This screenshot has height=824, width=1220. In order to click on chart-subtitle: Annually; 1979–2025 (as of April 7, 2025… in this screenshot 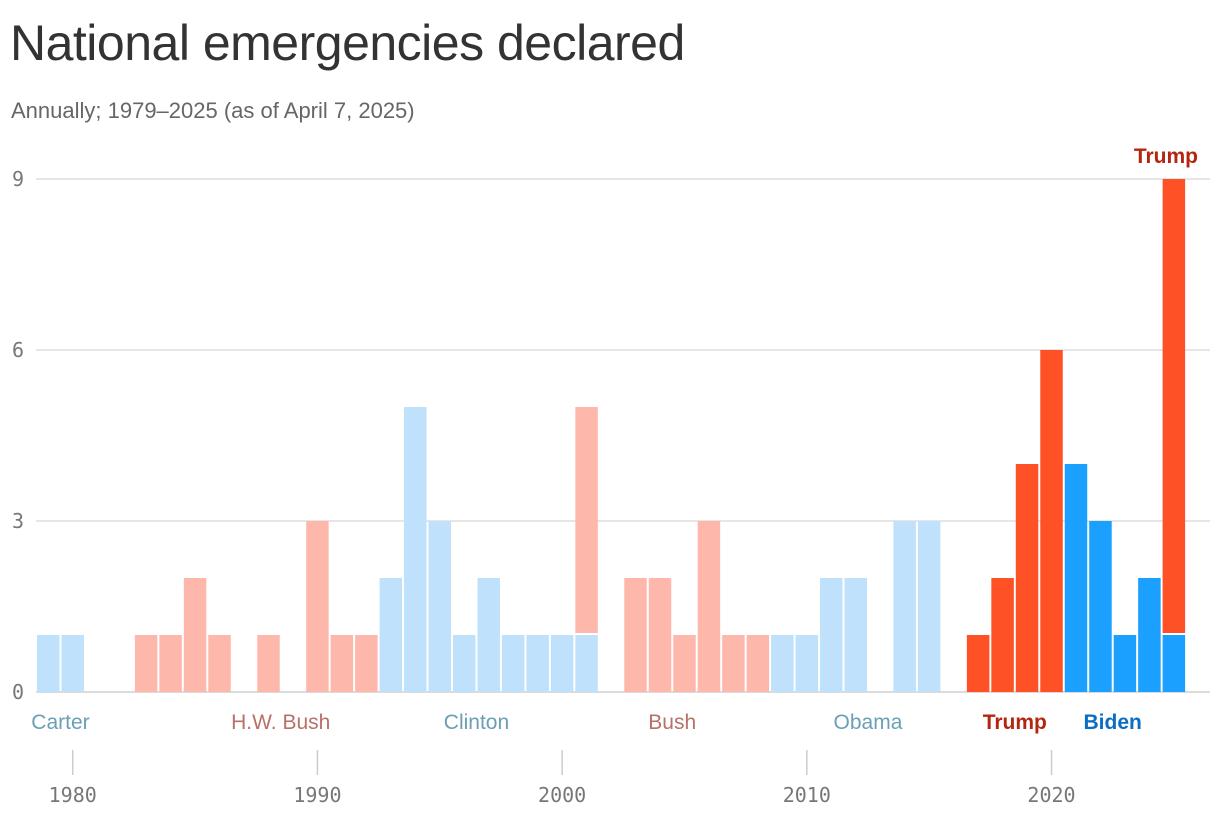, I will do `click(213, 110)`.